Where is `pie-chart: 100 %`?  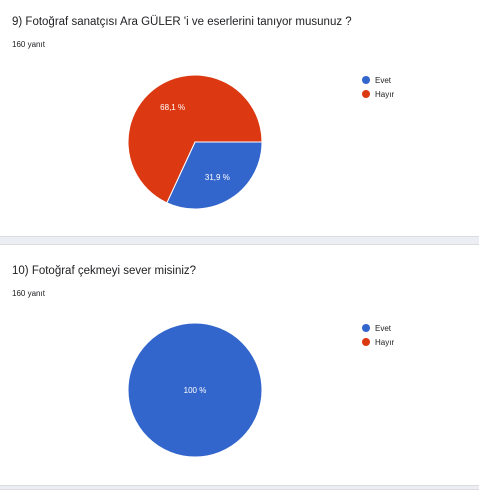 pie-chart: 100 % is located at coordinates (195, 390).